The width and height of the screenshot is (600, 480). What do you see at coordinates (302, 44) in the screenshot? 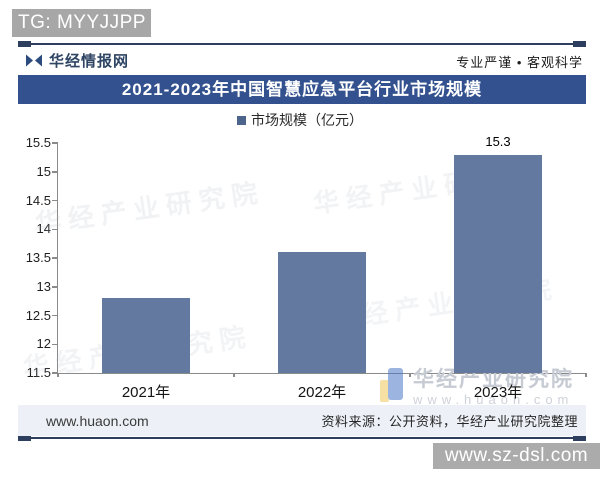
I see `header-divider-line` at bounding box center [302, 44].